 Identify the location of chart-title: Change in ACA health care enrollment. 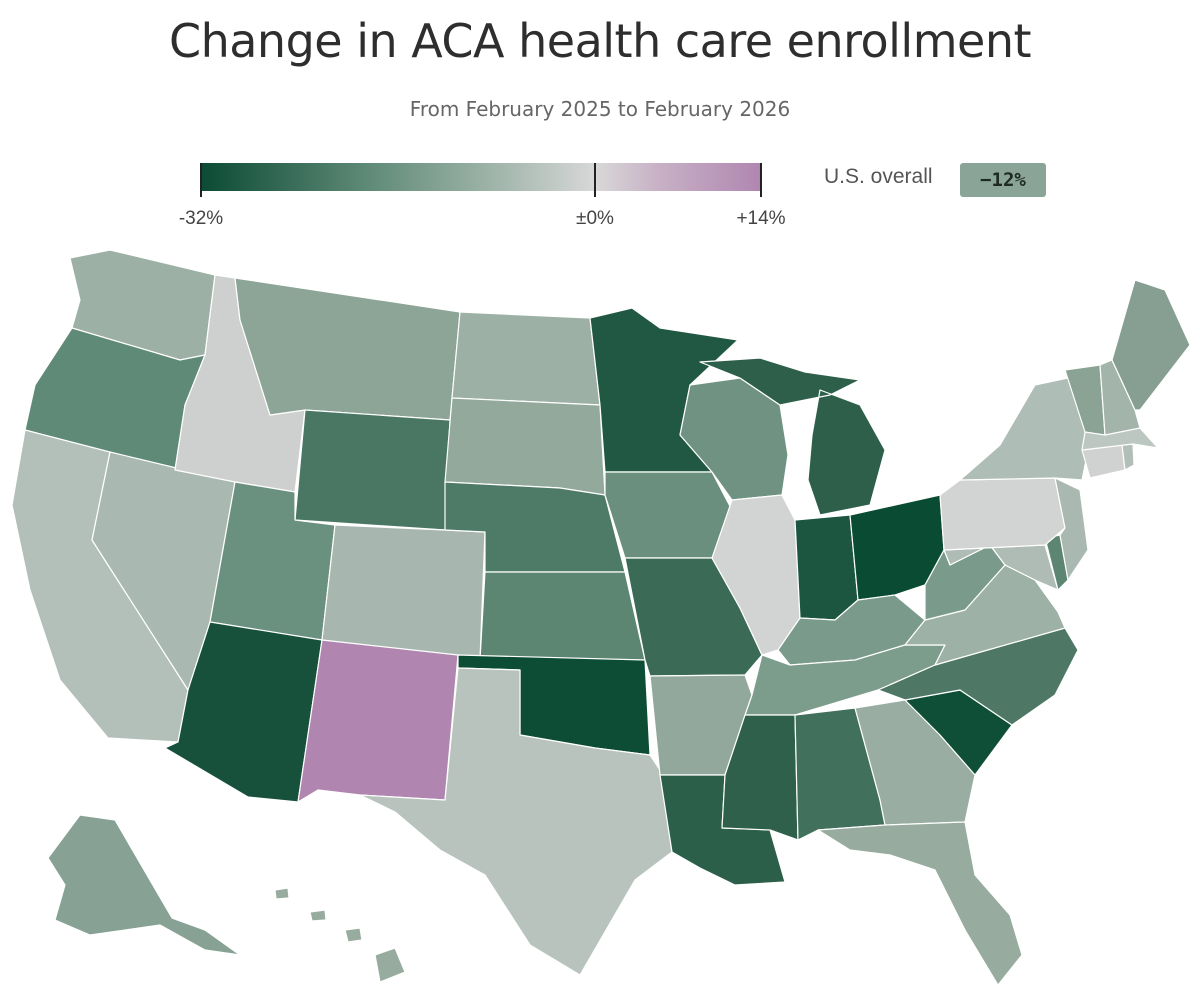
(600, 41).